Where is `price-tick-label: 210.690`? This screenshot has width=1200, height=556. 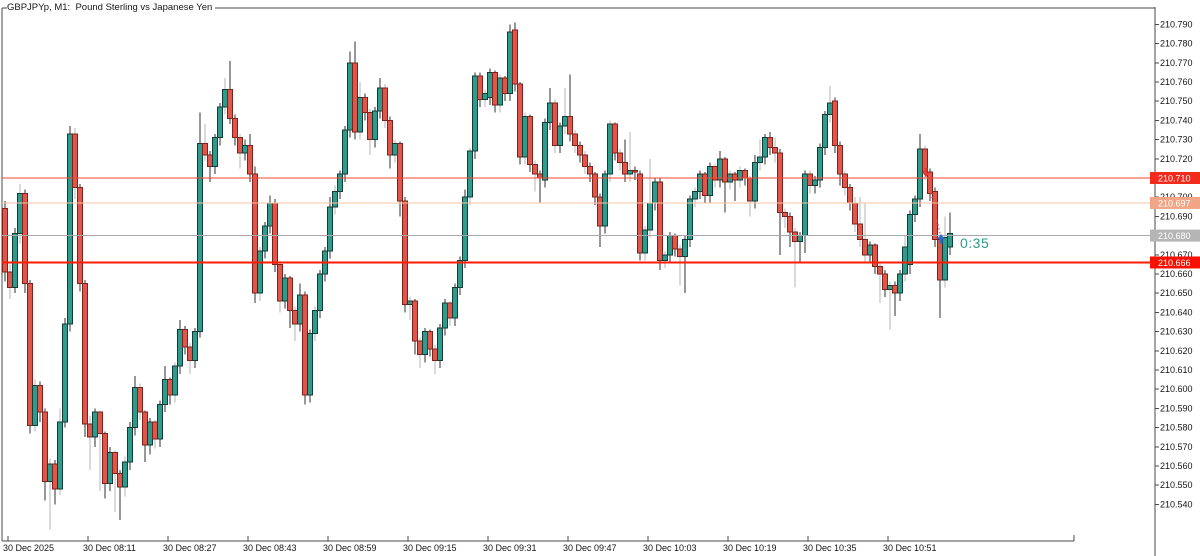 price-tick-label: 210.690 is located at coordinates (1176, 216).